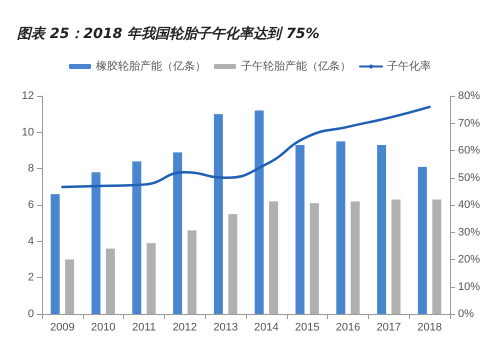 This screenshot has width=500, height=362. What do you see at coordinates (296, 66) in the screenshot?
I see `legend-label: 子午轮胎产能（亿条）` at bounding box center [296, 66].